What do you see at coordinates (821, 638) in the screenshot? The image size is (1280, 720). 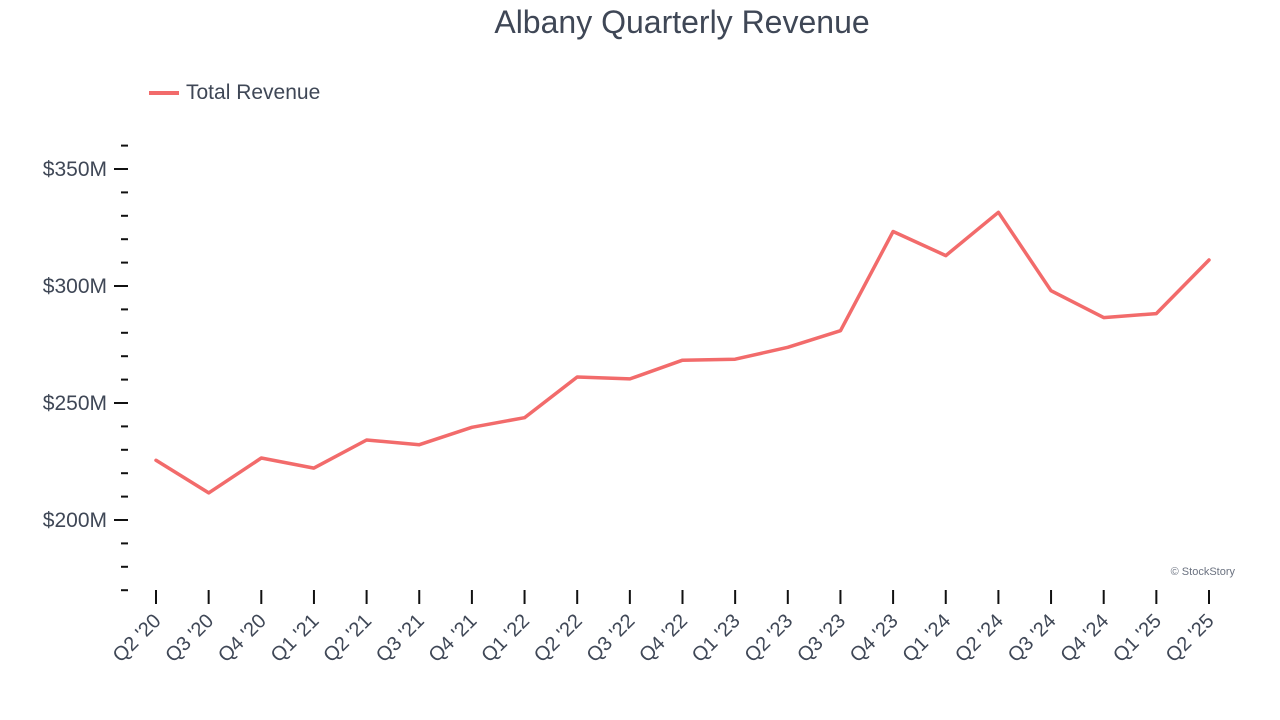 I see `x-tick-label: Q3 '23` at bounding box center [821, 638].